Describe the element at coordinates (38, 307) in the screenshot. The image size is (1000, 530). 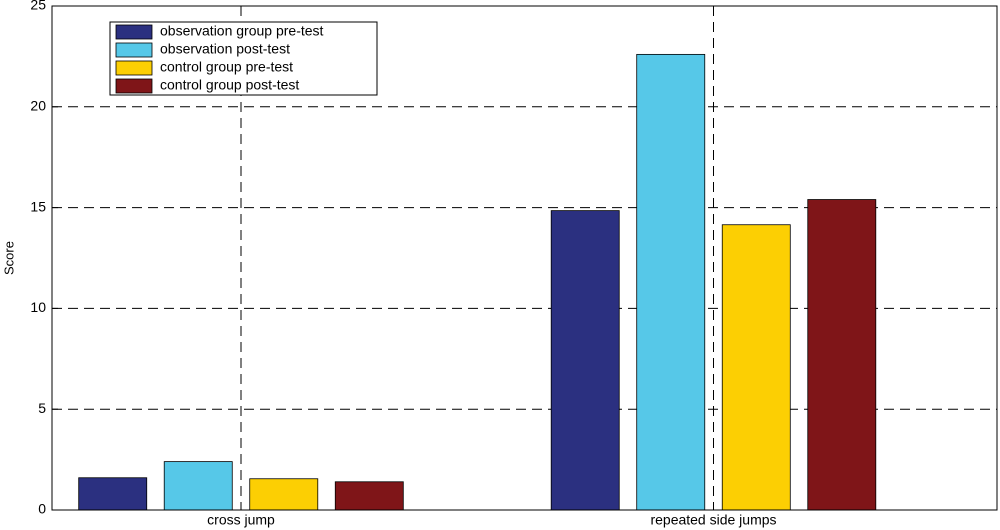
I see `y-tick-label: 10` at that location.